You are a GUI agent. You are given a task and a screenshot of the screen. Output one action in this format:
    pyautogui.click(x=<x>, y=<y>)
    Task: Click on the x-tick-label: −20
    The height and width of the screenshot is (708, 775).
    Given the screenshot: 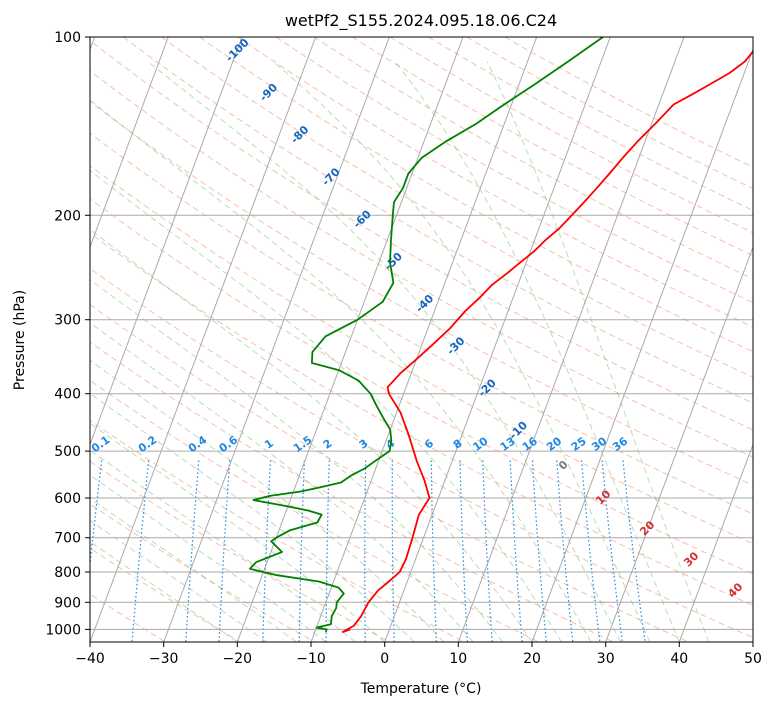 What is the action you would take?
    pyautogui.click(x=238, y=659)
    